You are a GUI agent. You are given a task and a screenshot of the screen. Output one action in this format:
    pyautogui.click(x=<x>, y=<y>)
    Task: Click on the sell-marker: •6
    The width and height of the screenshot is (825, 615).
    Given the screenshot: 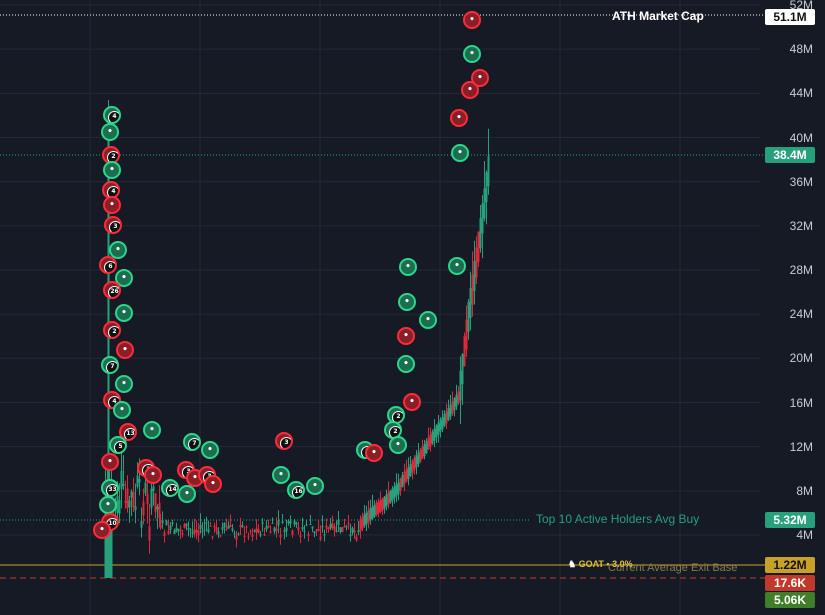 What is the action you would take?
    pyautogui.click(x=108, y=265)
    